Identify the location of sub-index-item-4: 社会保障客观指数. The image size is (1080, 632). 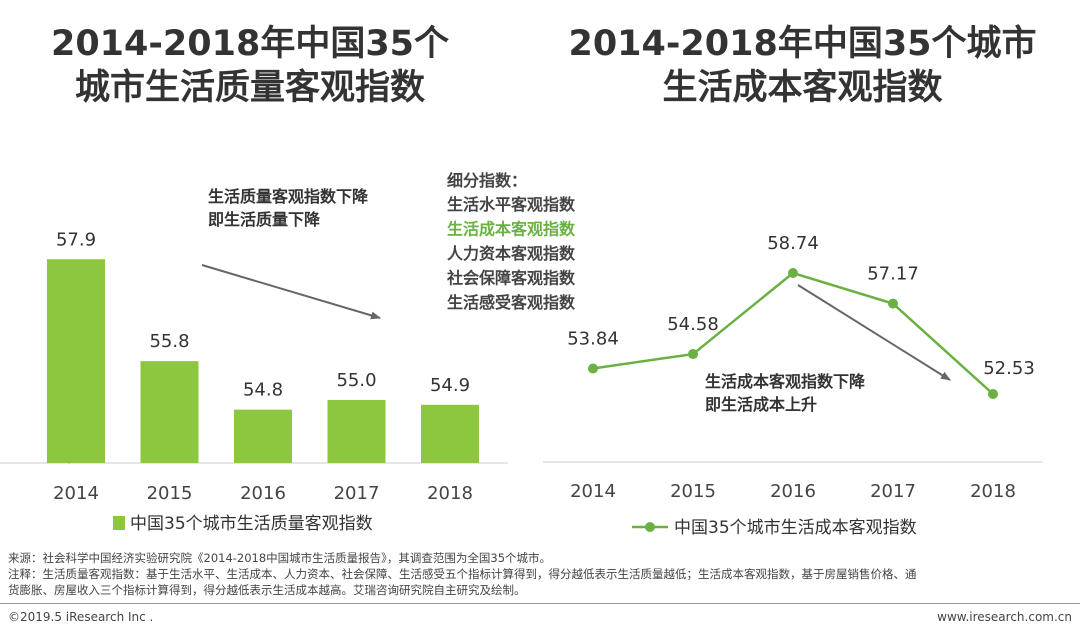
(511, 278).